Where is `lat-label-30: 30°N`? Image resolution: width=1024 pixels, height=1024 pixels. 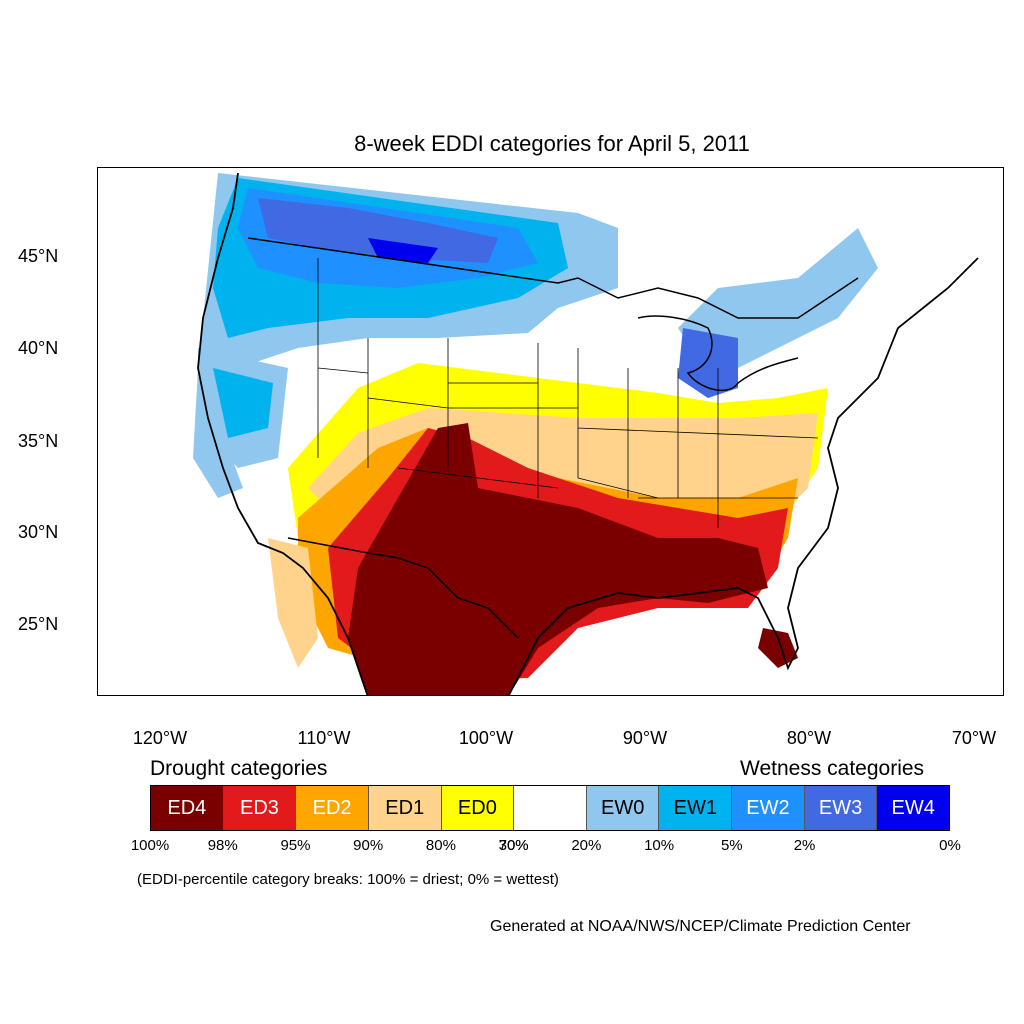 lat-label-30: 30°N is located at coordinates (38, 532).